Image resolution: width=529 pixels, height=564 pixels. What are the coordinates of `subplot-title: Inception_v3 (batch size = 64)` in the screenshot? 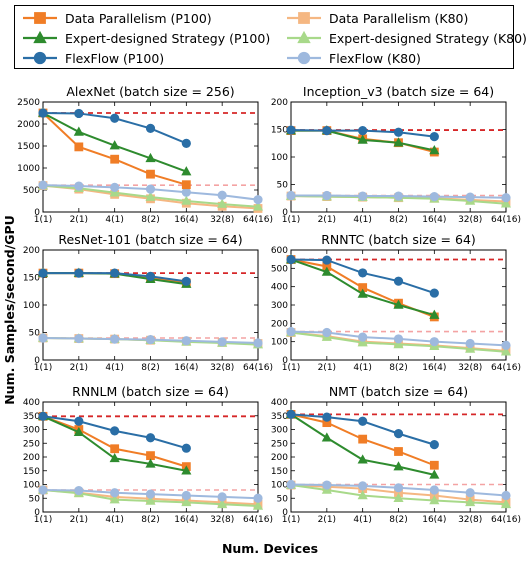 It's located at (398, 91).